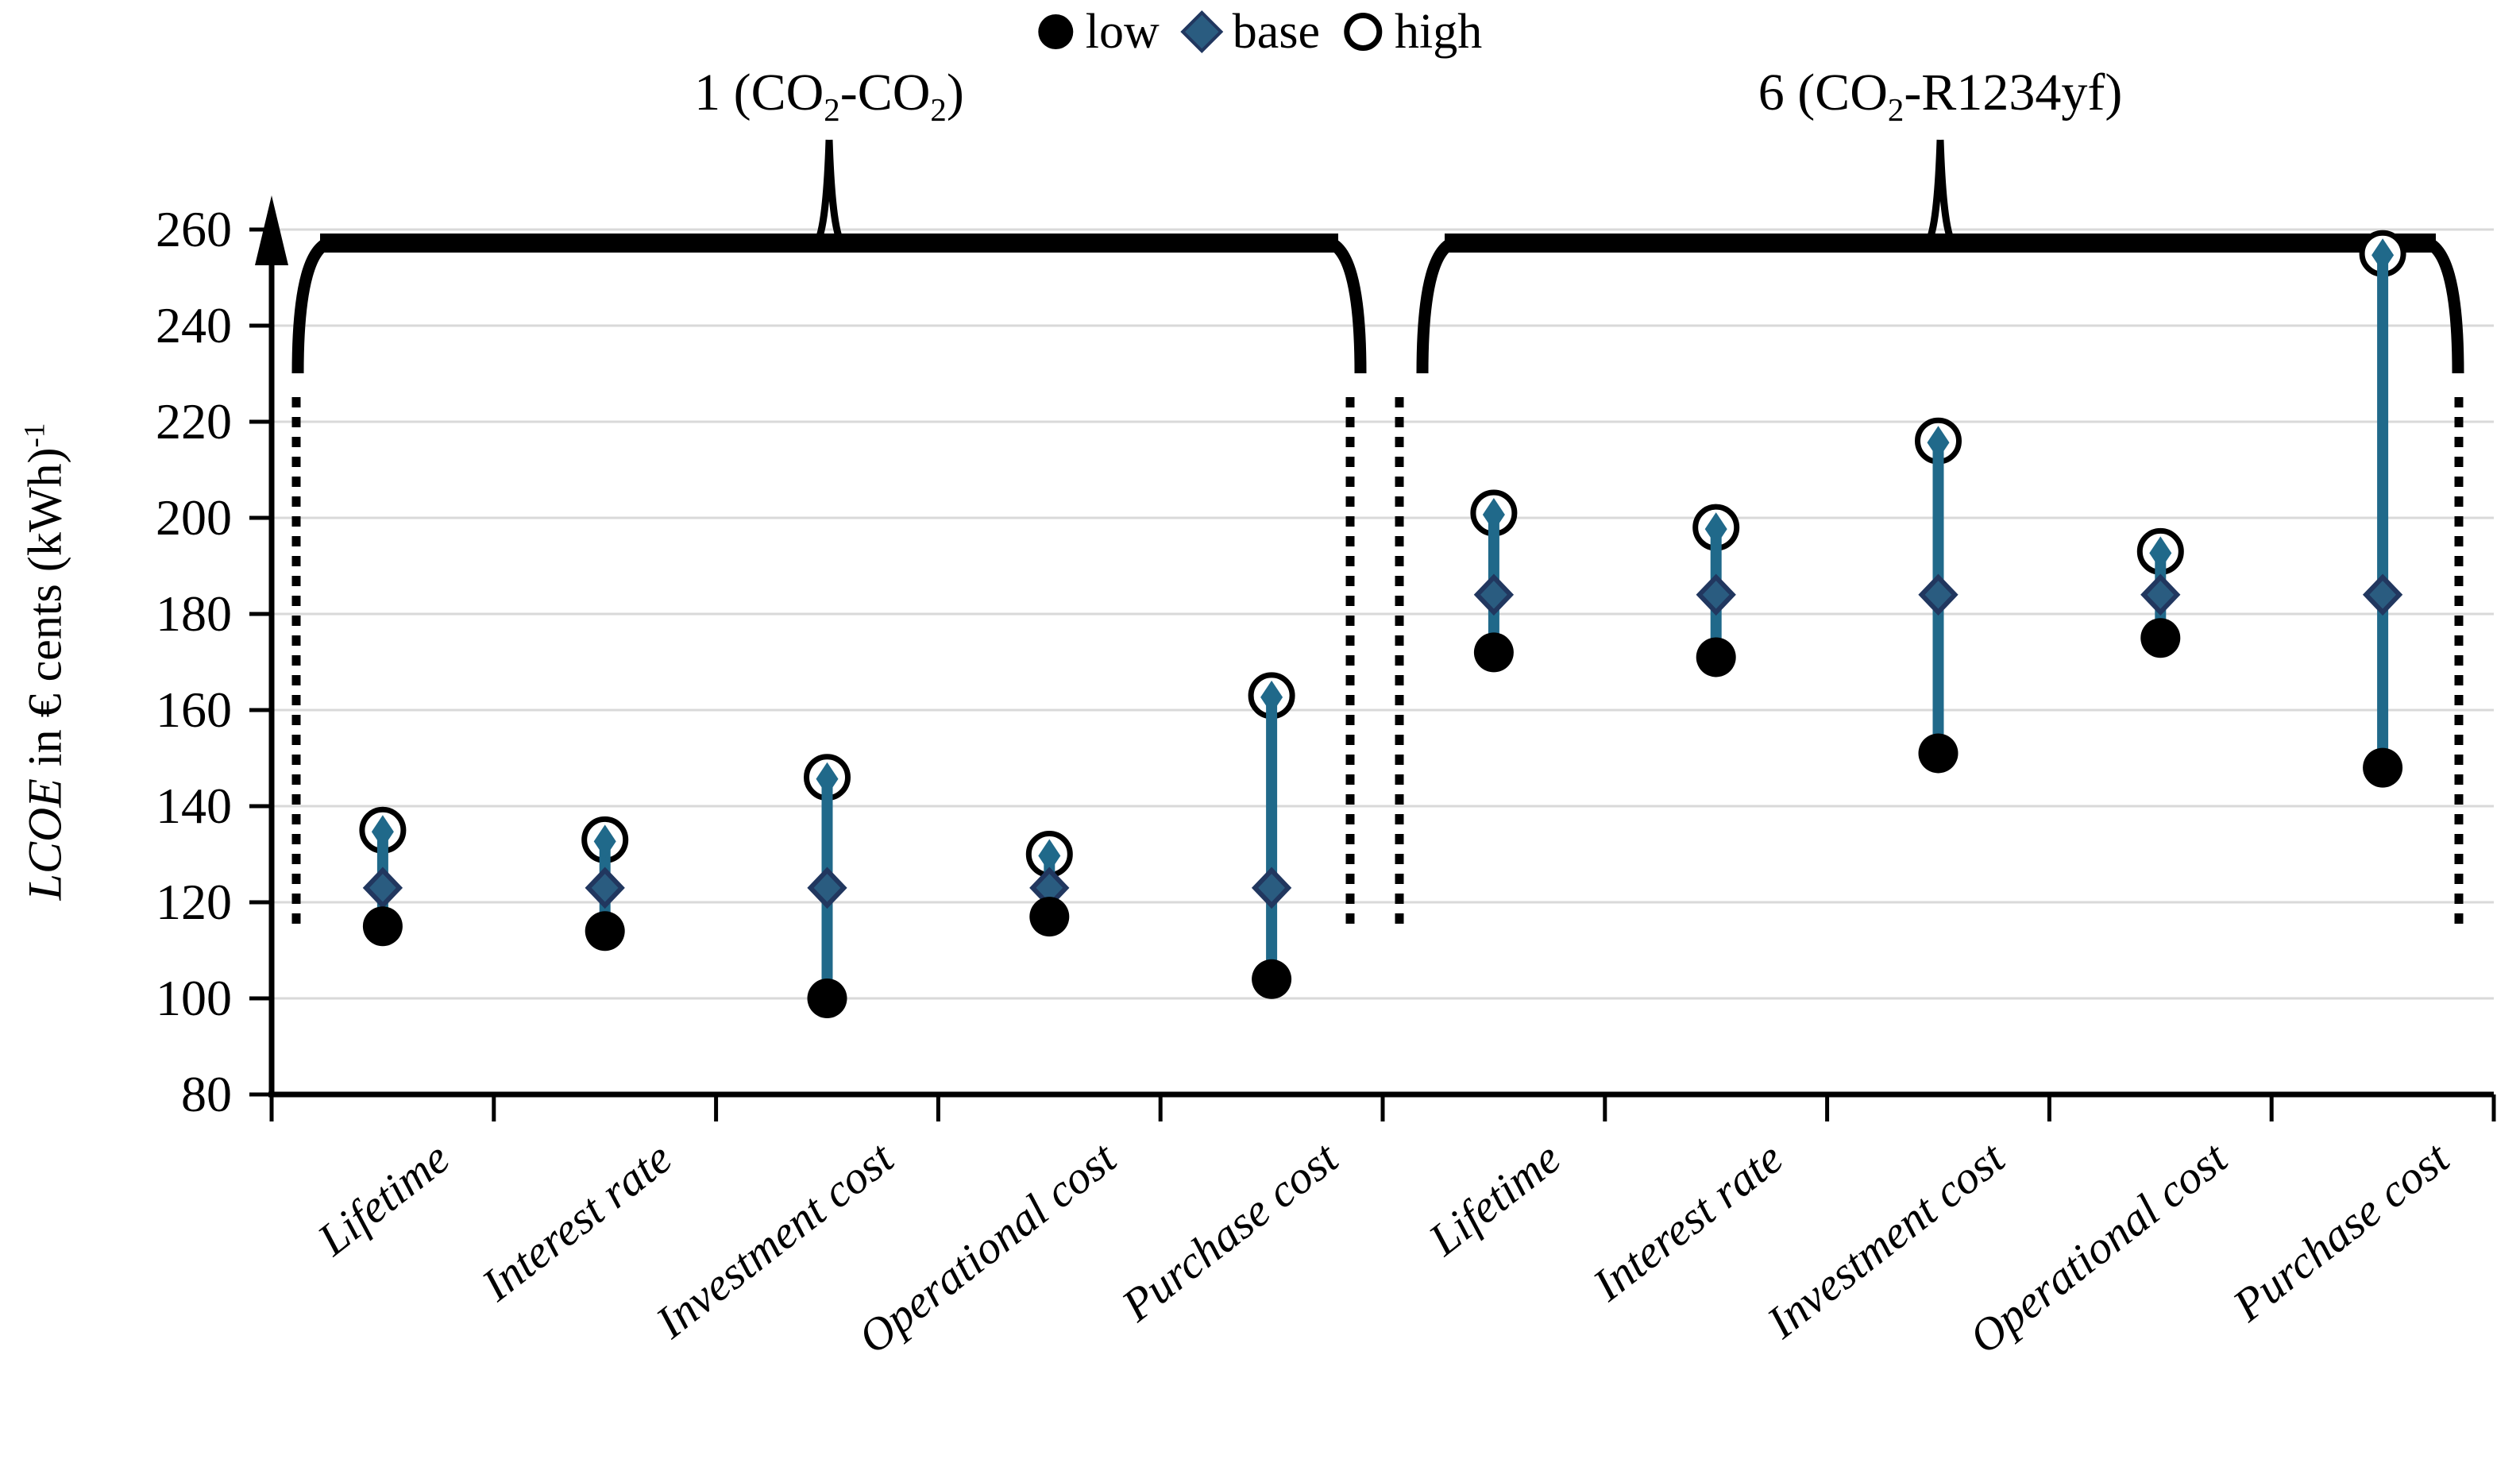 The width and height of the screenshot is (2520, 1463). I want to click on group-label-text: -CO, so click(885, 93).